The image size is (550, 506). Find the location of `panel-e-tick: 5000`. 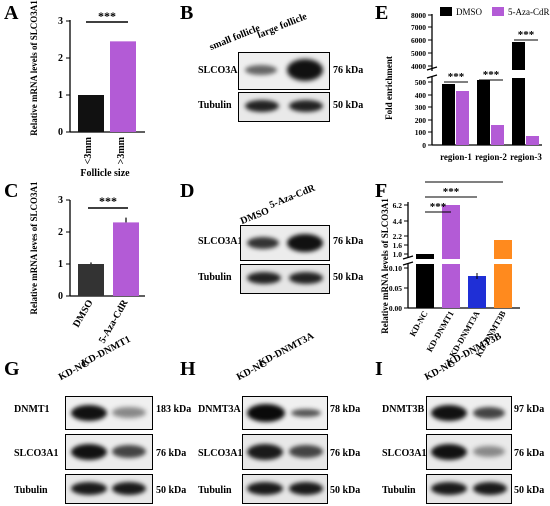

panel-e-tick: 5000 is located at coordinates (421, 53).